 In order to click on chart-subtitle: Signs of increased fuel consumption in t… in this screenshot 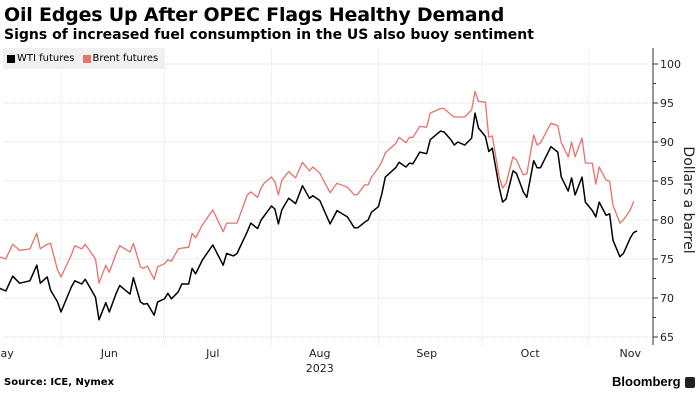, I will do `click(269, 35)`.